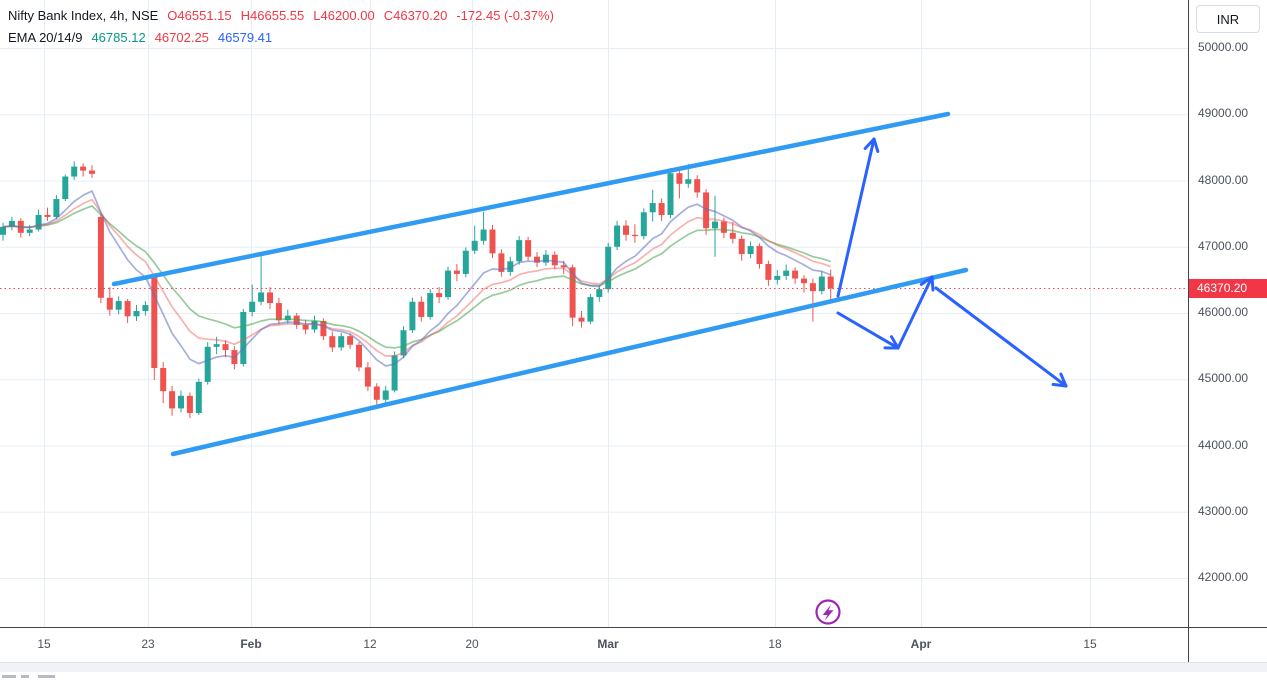  What do you see at coordinates (1223, 510) in the screenshot?
I see `price-axis-label: 43000.00` at bounding box center [1223, 510].